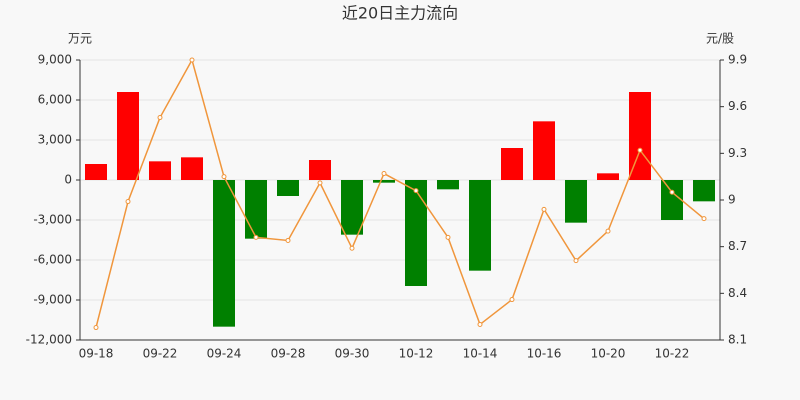 Image resolution: width=800 pixels, height=400 pixels. What do you see at coordinates (737, 293) in the screenshot?
I see `y2-tick-label: 8.4` at bounding box center [737, 293].